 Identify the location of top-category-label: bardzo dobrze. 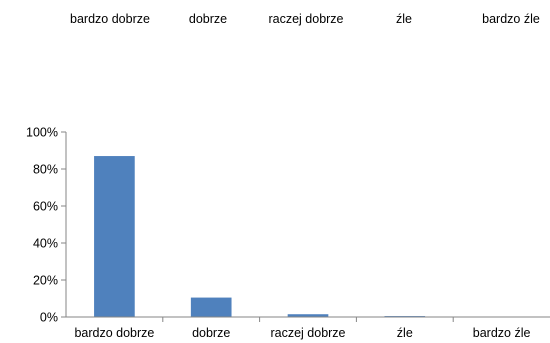
(110, 19).